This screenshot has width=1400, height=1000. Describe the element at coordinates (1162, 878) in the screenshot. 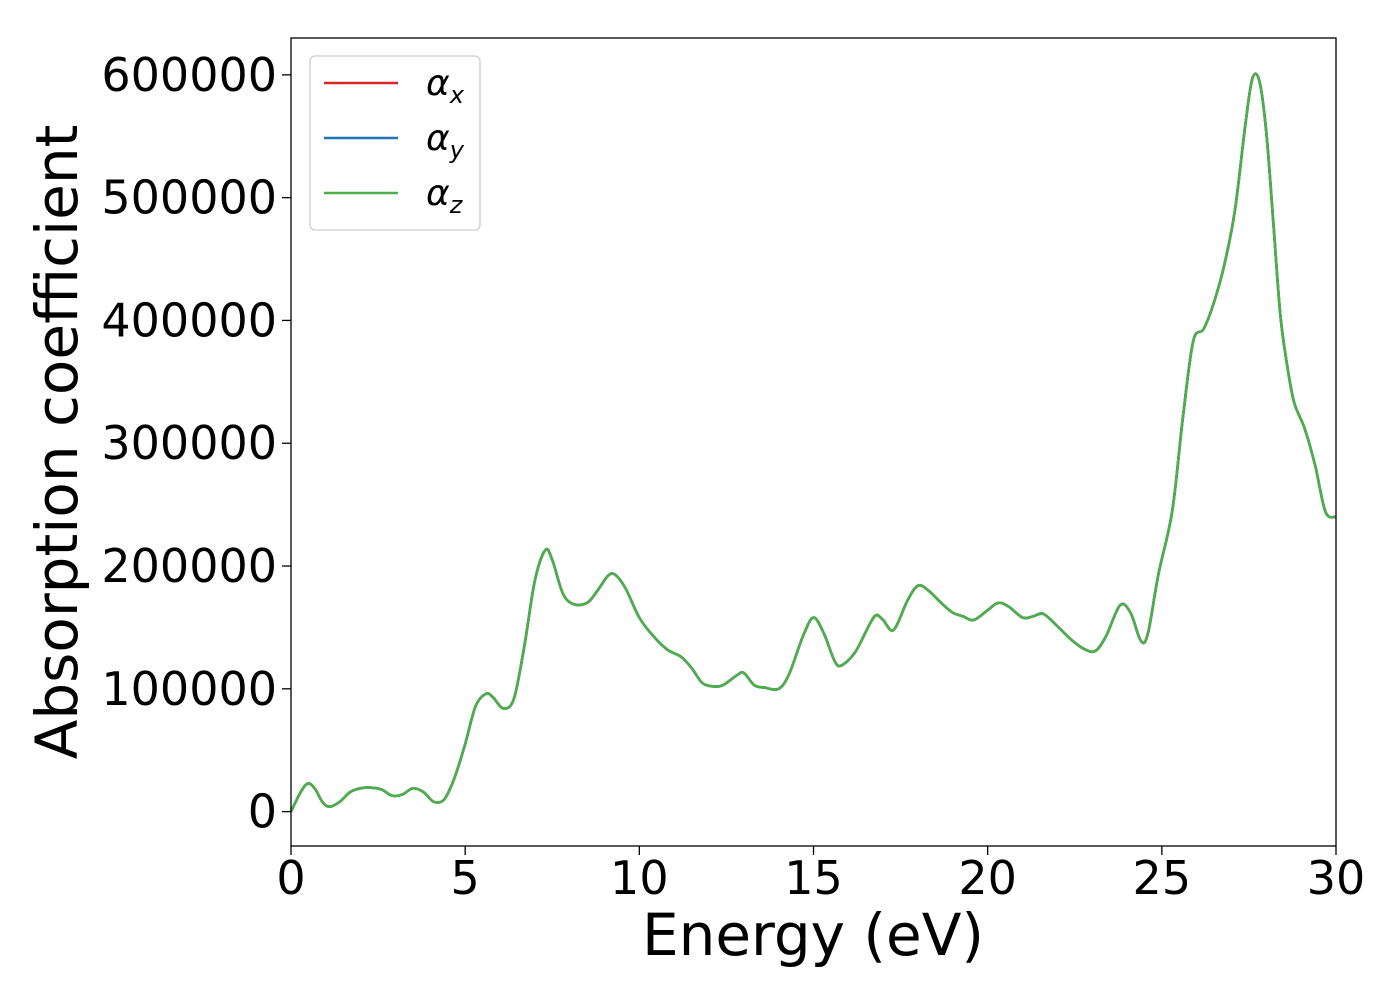

I see `x-tick-label: 25` at that location.